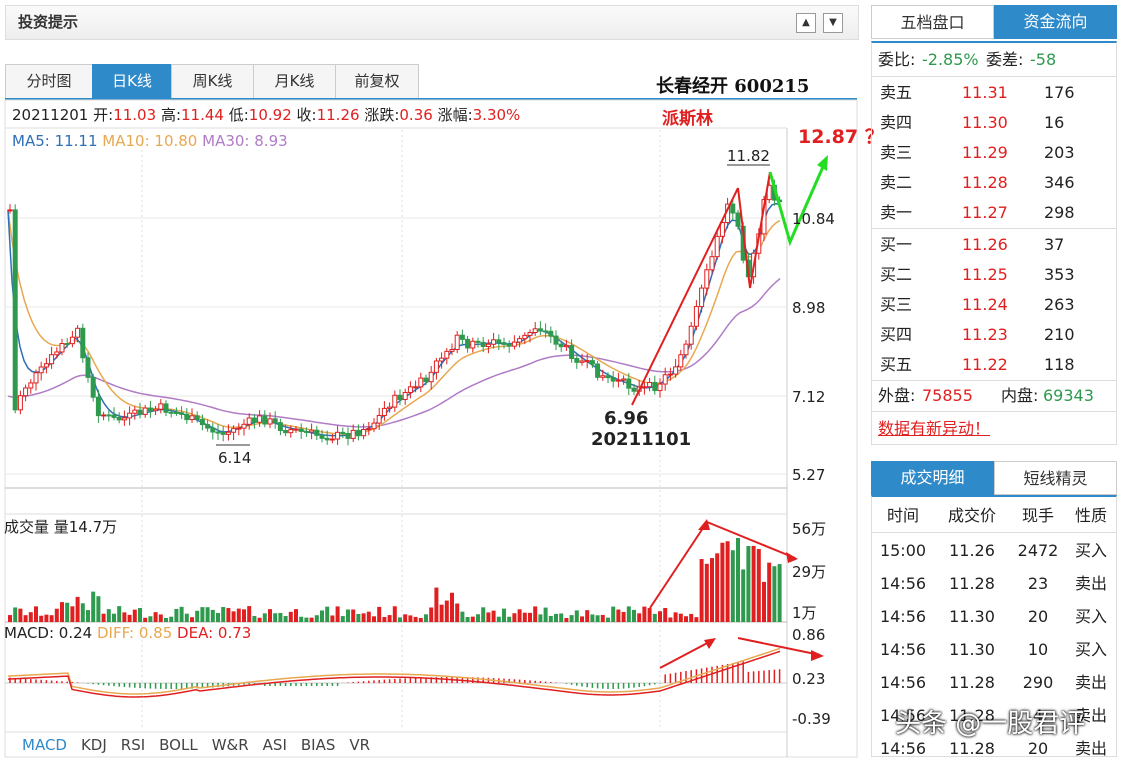  I want to click on tab-fund-flow: 资金流向, so click(1055, 22).